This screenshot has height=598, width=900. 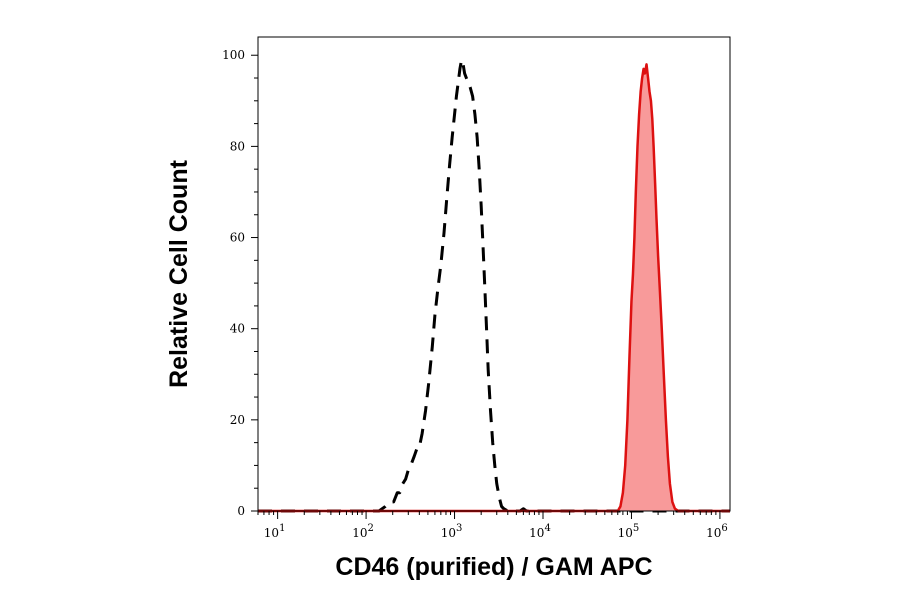 What do you see at coordinates (241, 511) in the screenshot?
I see `y-tick-label: 0` at bounding box center [241, 511].